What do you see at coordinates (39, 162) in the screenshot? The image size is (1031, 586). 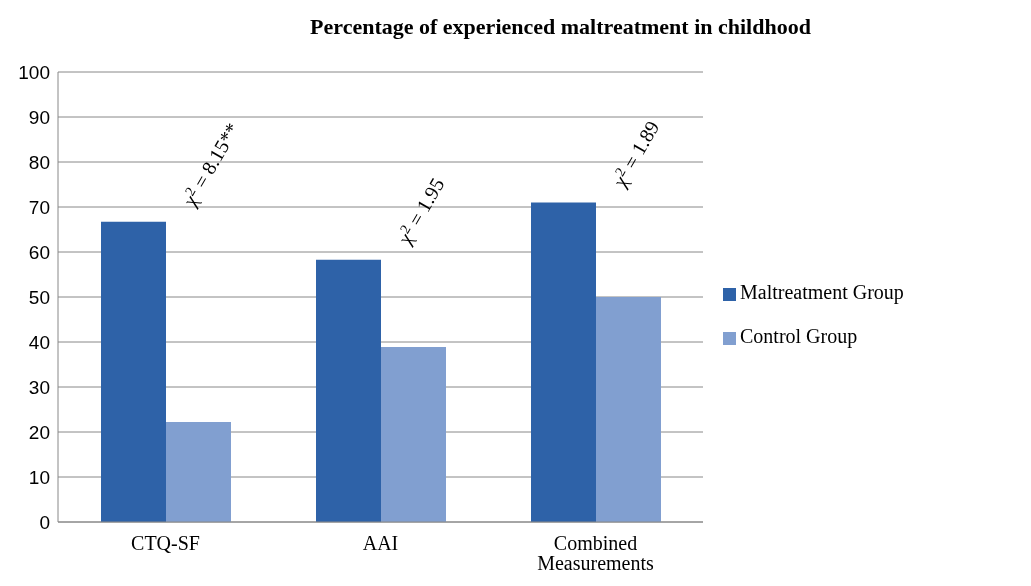 I see `y-tick-label: 80` at bounding box center [39, 162].